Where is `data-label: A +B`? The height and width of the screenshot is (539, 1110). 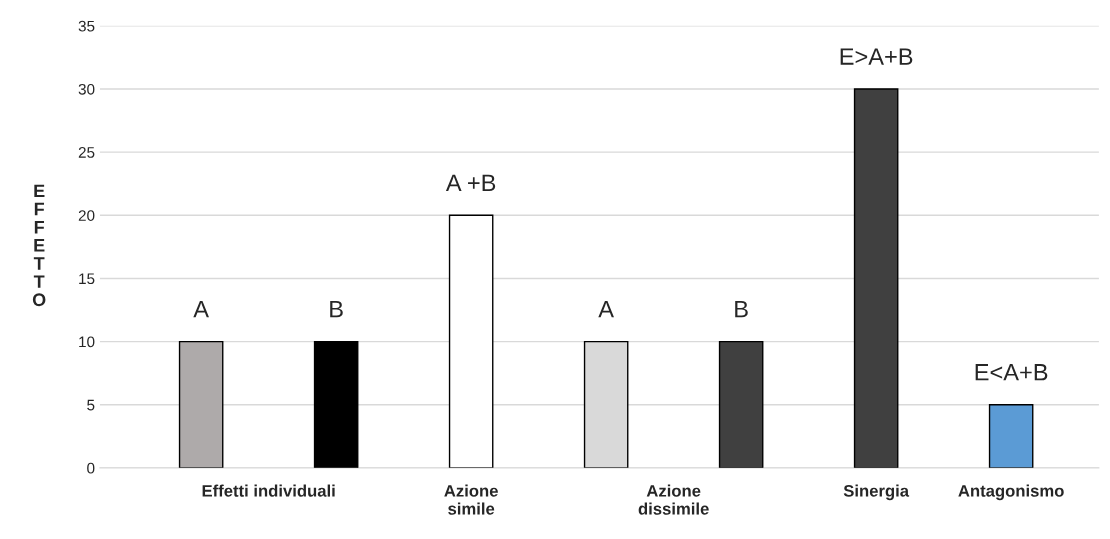
data-label: A +B is located at coordinates (470, 182).